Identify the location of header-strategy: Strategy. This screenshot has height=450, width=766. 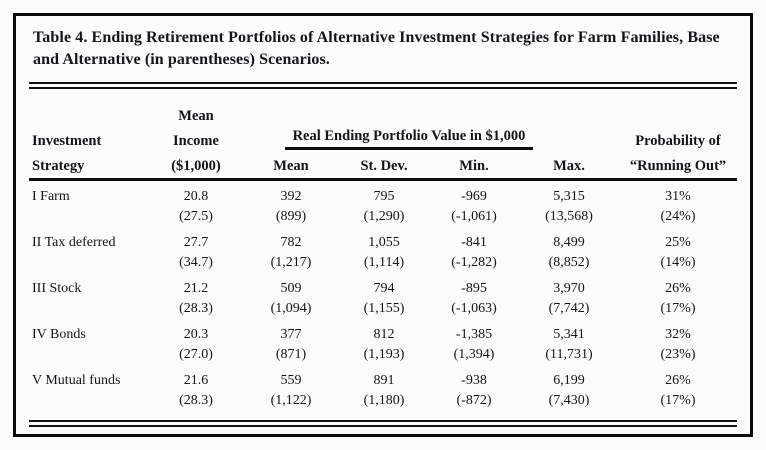
(89, 165).